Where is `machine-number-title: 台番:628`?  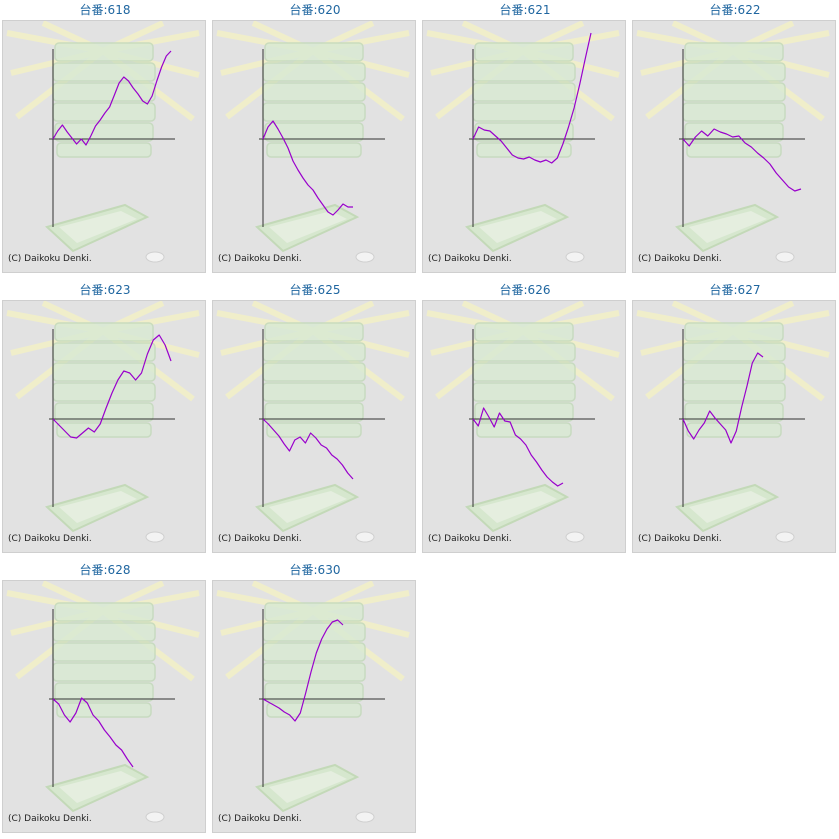 machine-number-title: 台番:628 is located at coordinates (105, 570).